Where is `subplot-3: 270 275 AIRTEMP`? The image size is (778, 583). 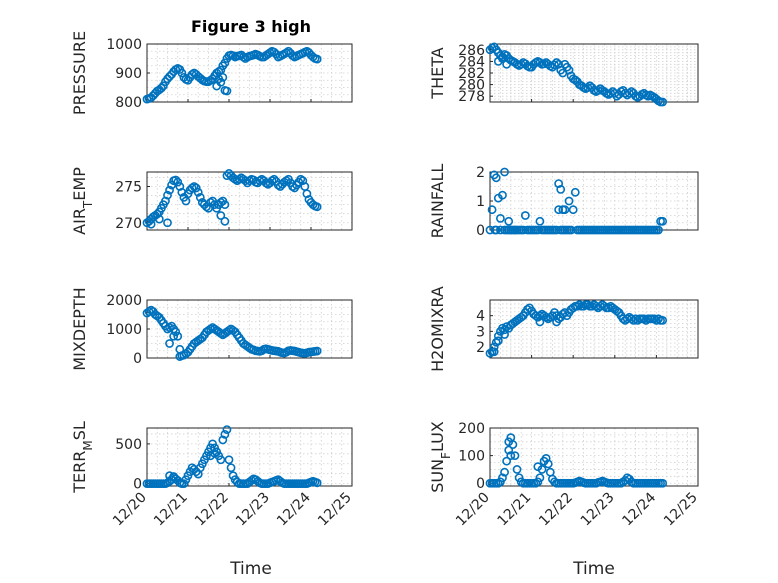 subplot-3: 270 275 AIRTEMP is located at coordinates (211, 201).